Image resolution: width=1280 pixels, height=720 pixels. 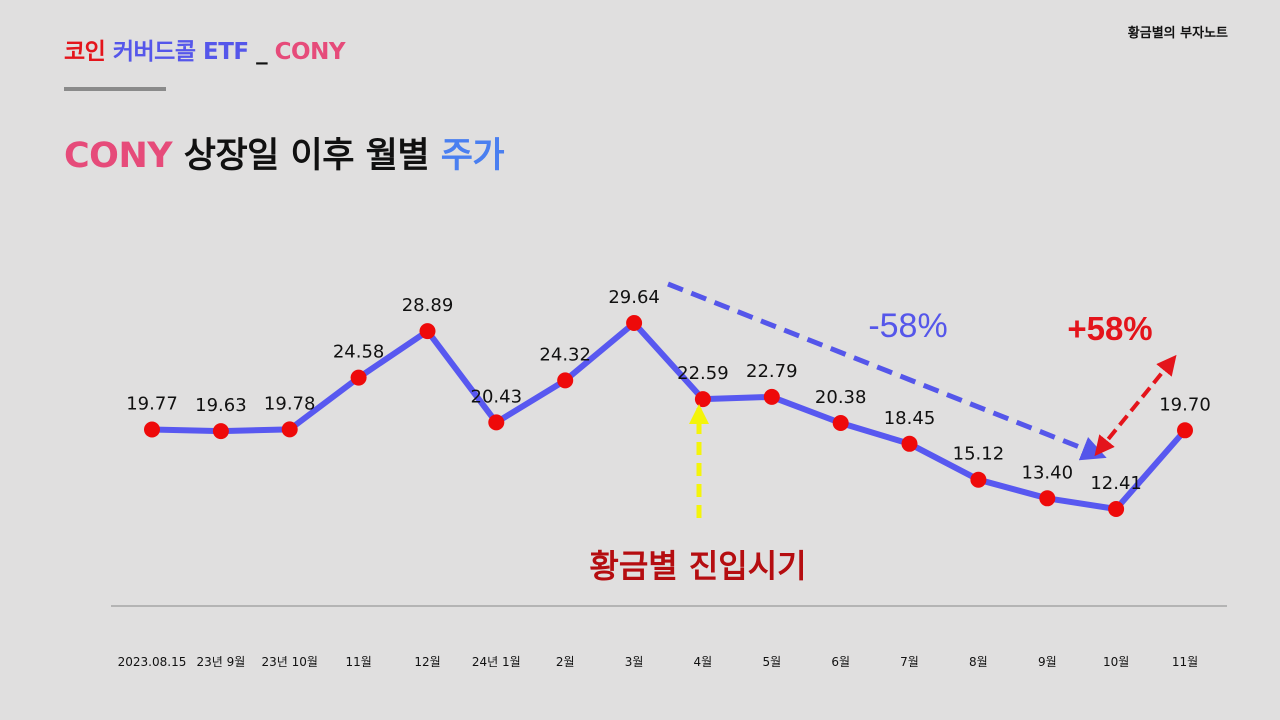 What do you see at coordinates (697, 566) in the screenshot?
I see `entry-annotation: 황금별 진입시기` at bounding box center [697, 566].